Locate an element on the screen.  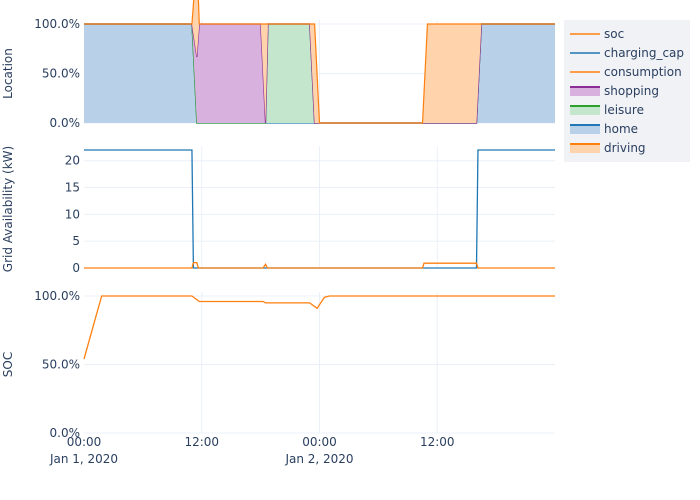
series-soc is located at coordinates (319, 327).